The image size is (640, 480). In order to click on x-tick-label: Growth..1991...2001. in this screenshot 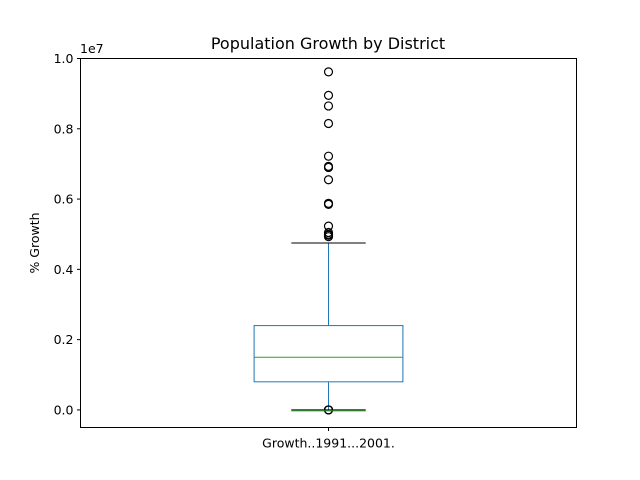, I will do `click(328, 443)`.